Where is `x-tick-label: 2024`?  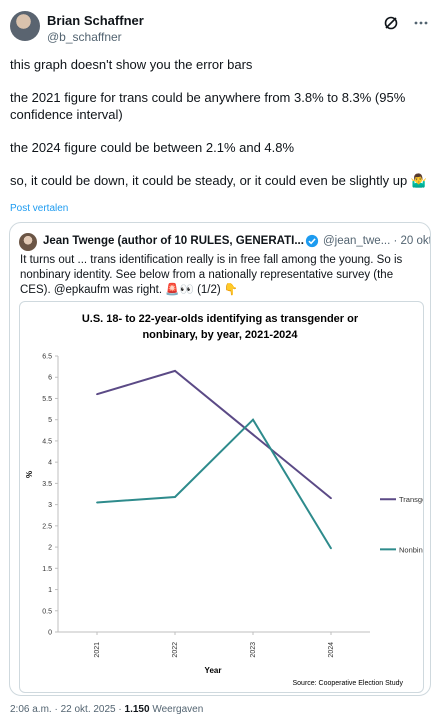
x-tick-label: 2024 is located at coordinates (331, 650).